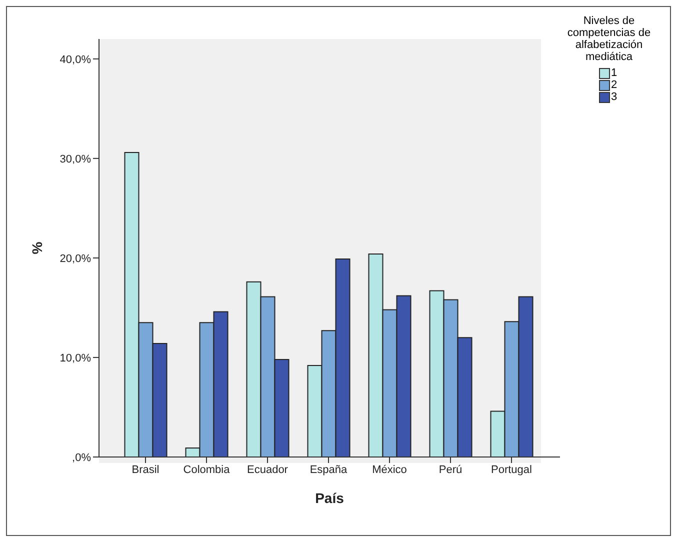 The height and width of the screenshot is (538, 673). I want to click on legend-label: 1, so click(614, 73).